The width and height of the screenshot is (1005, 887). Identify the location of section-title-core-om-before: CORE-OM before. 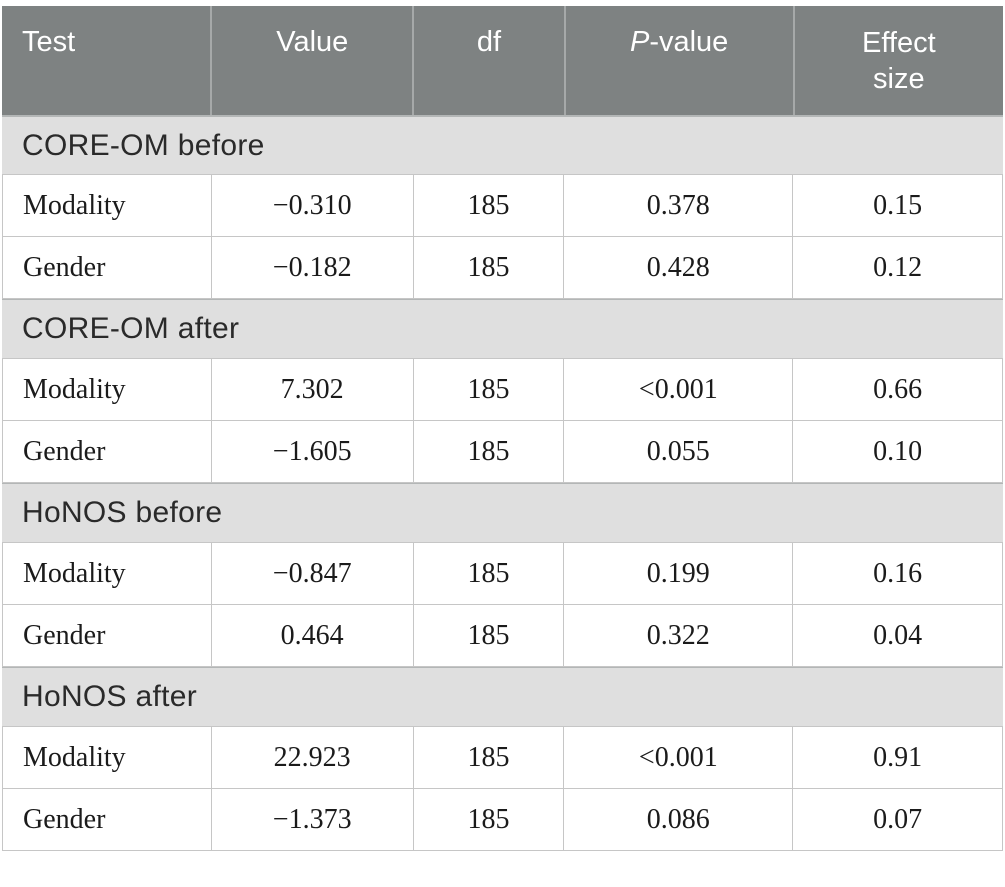
(502, 145).